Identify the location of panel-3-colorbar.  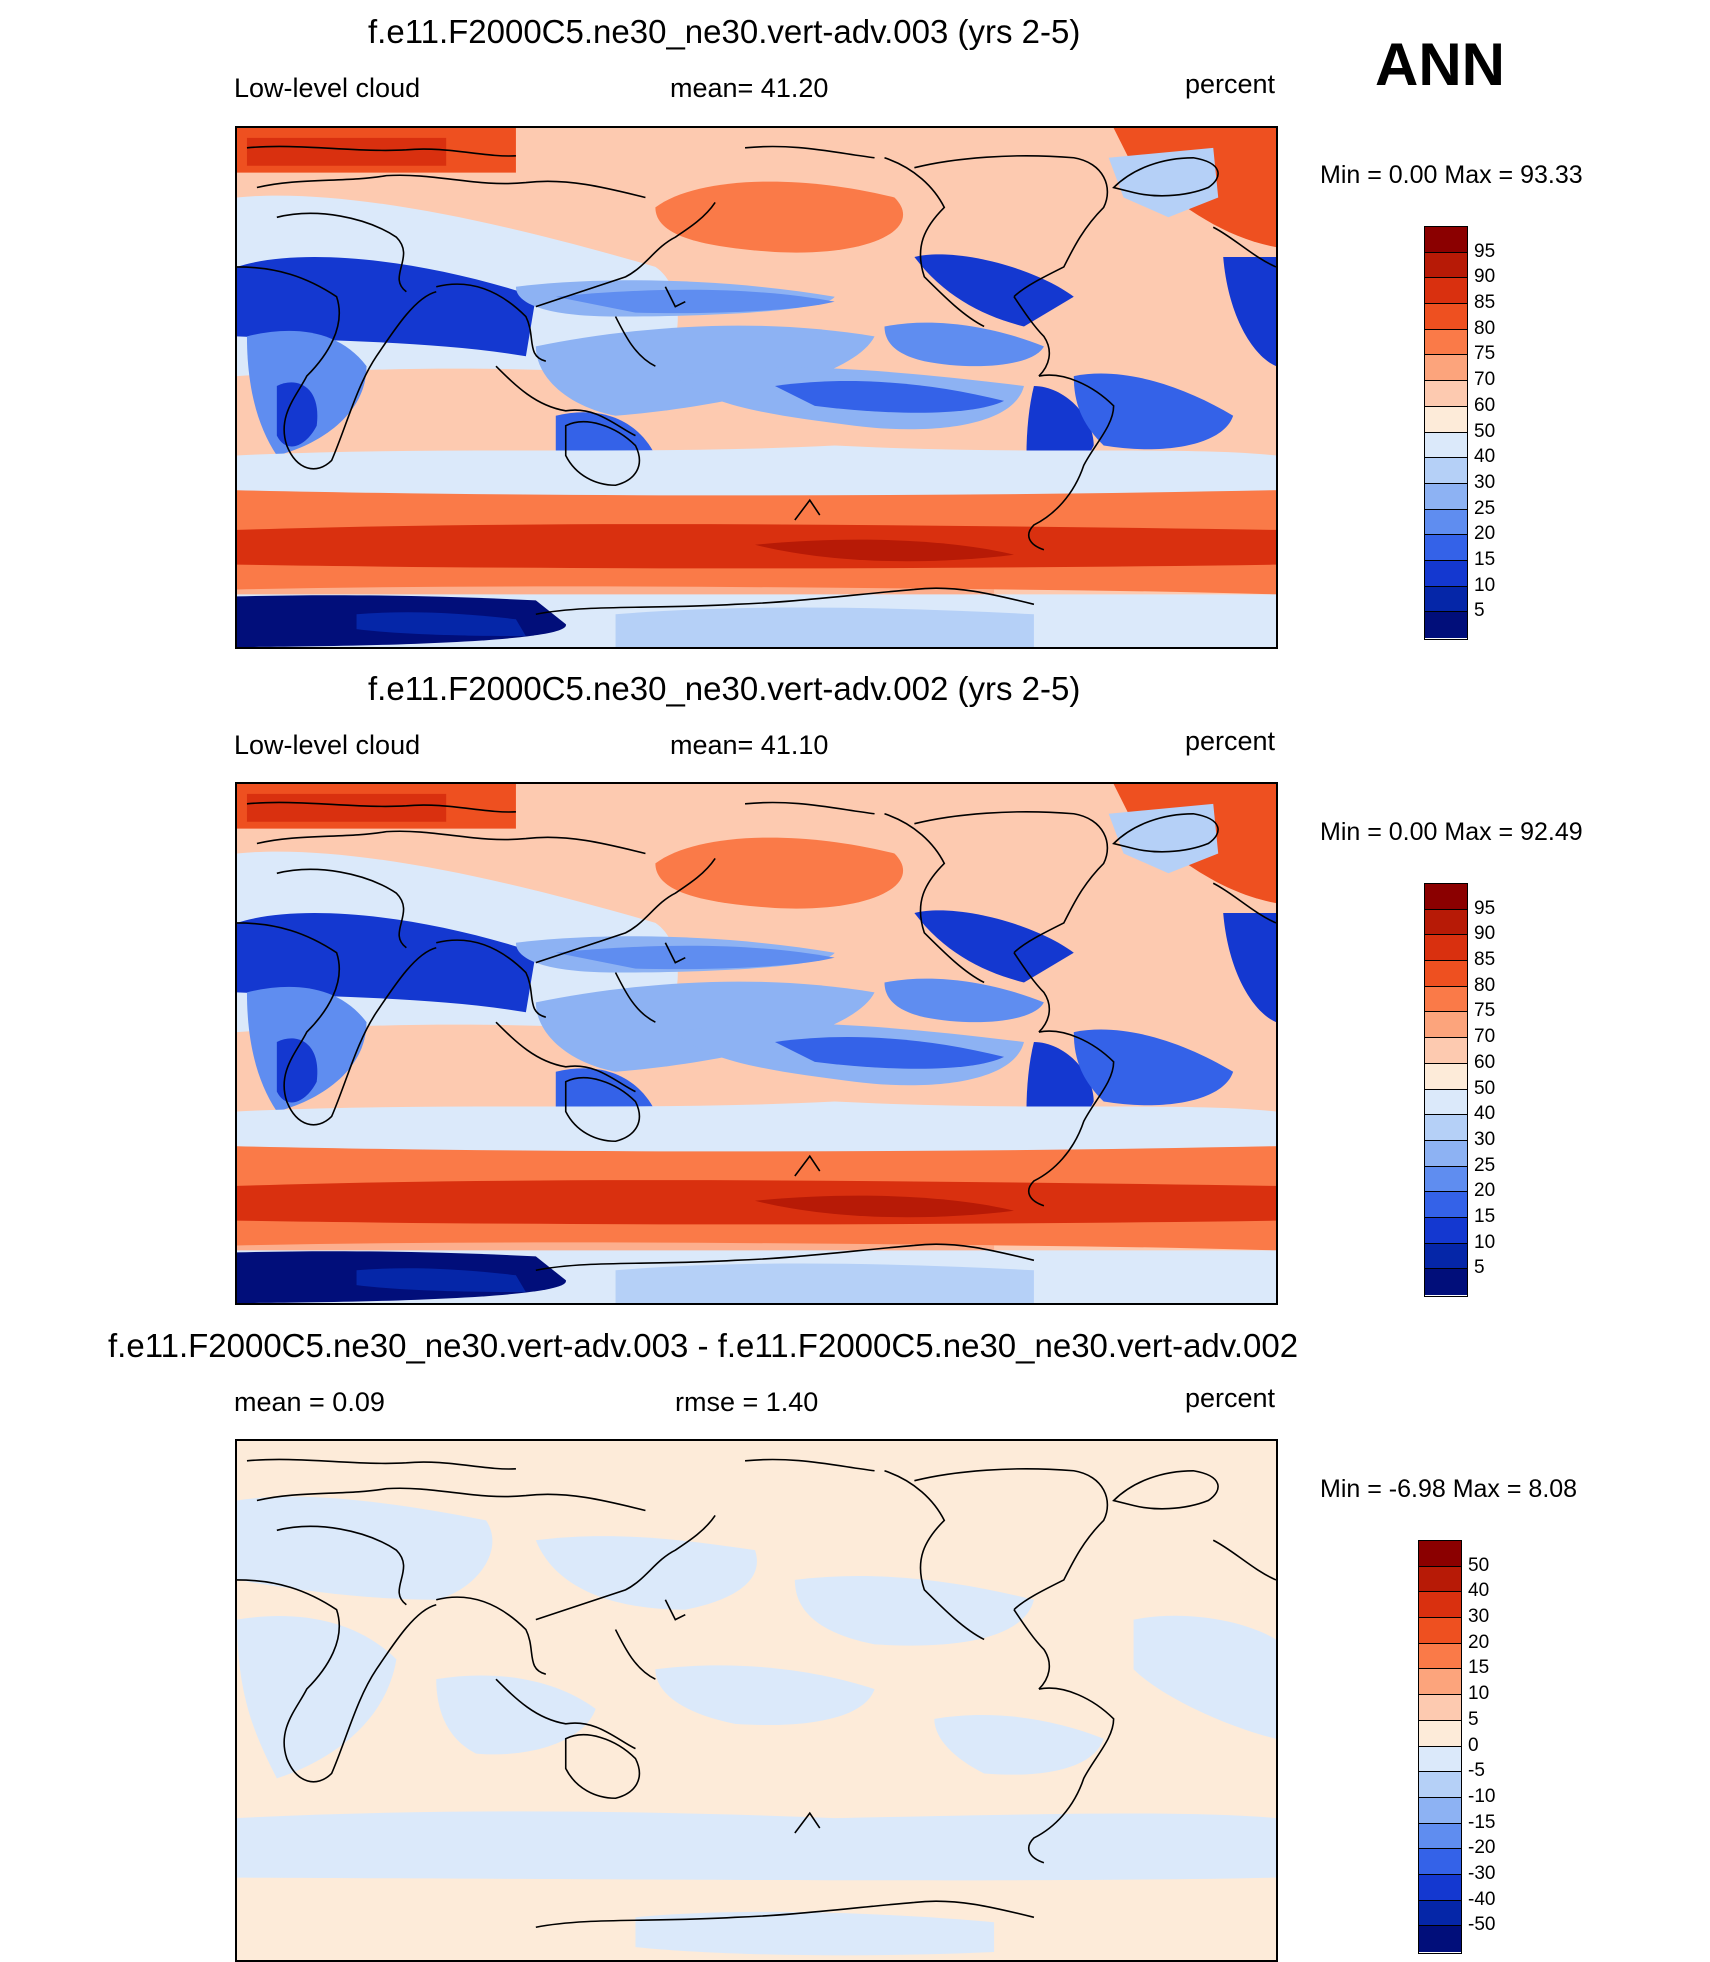
(1440, 1747).